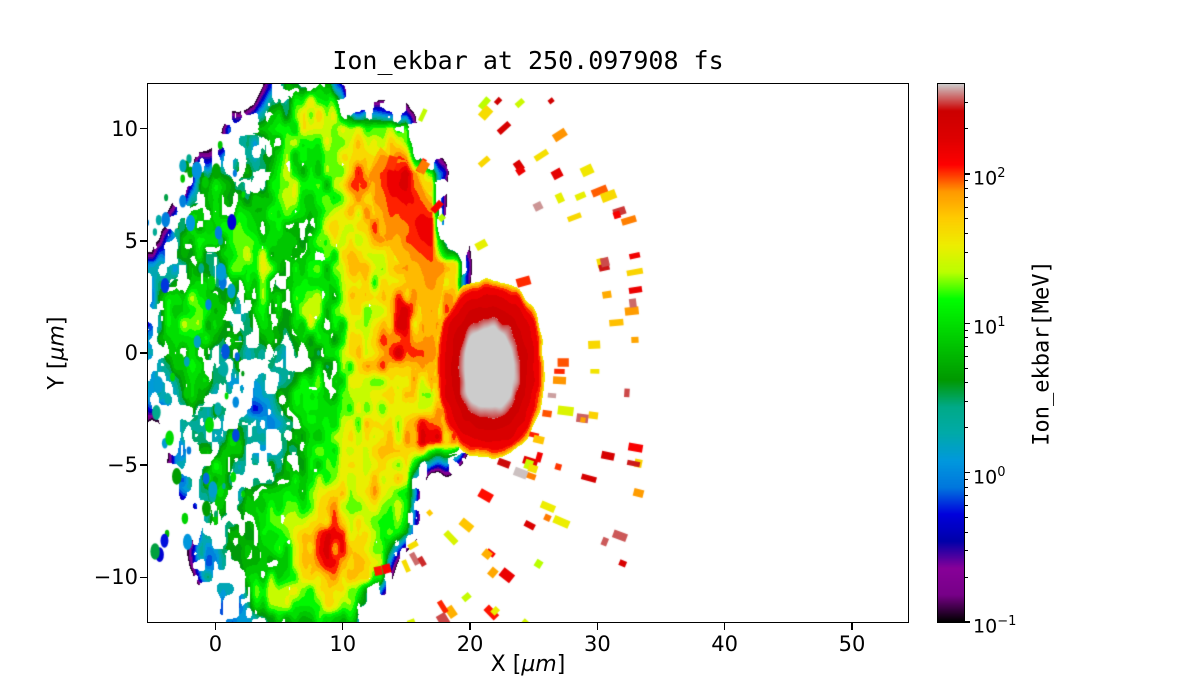 This screenshot has height=700, width=1200. Describe the element at coordinates (470, 644) in the screenshot. I see `x-tick-label: 20` at that location.